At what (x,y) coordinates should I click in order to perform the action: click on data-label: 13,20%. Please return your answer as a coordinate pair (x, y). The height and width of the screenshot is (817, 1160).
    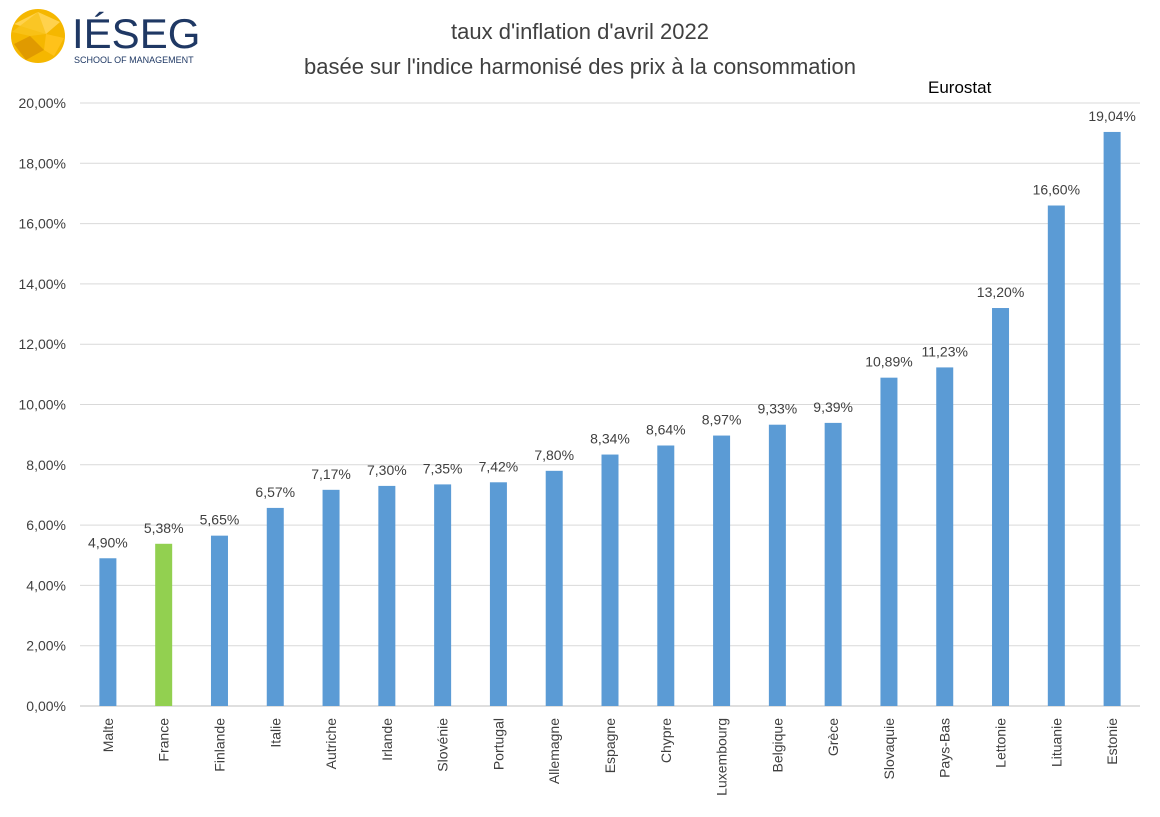
    Looking at the image, I should click on (1000, 292).